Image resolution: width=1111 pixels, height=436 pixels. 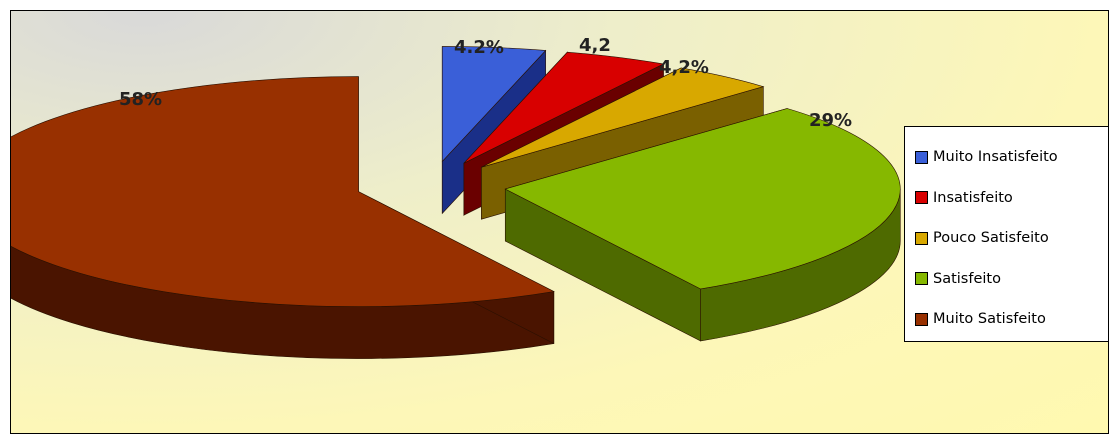 What do you see at coordinates (995, 157) in the screenshot?
I see `legend-label: Muito Insatisfeito` at bounding box center [995, 157].